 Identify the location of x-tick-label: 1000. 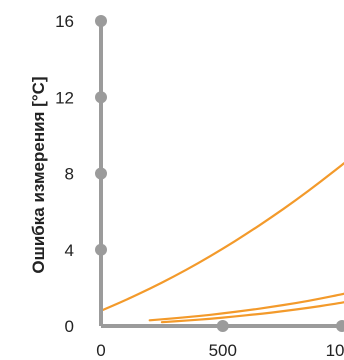
(335, 350).